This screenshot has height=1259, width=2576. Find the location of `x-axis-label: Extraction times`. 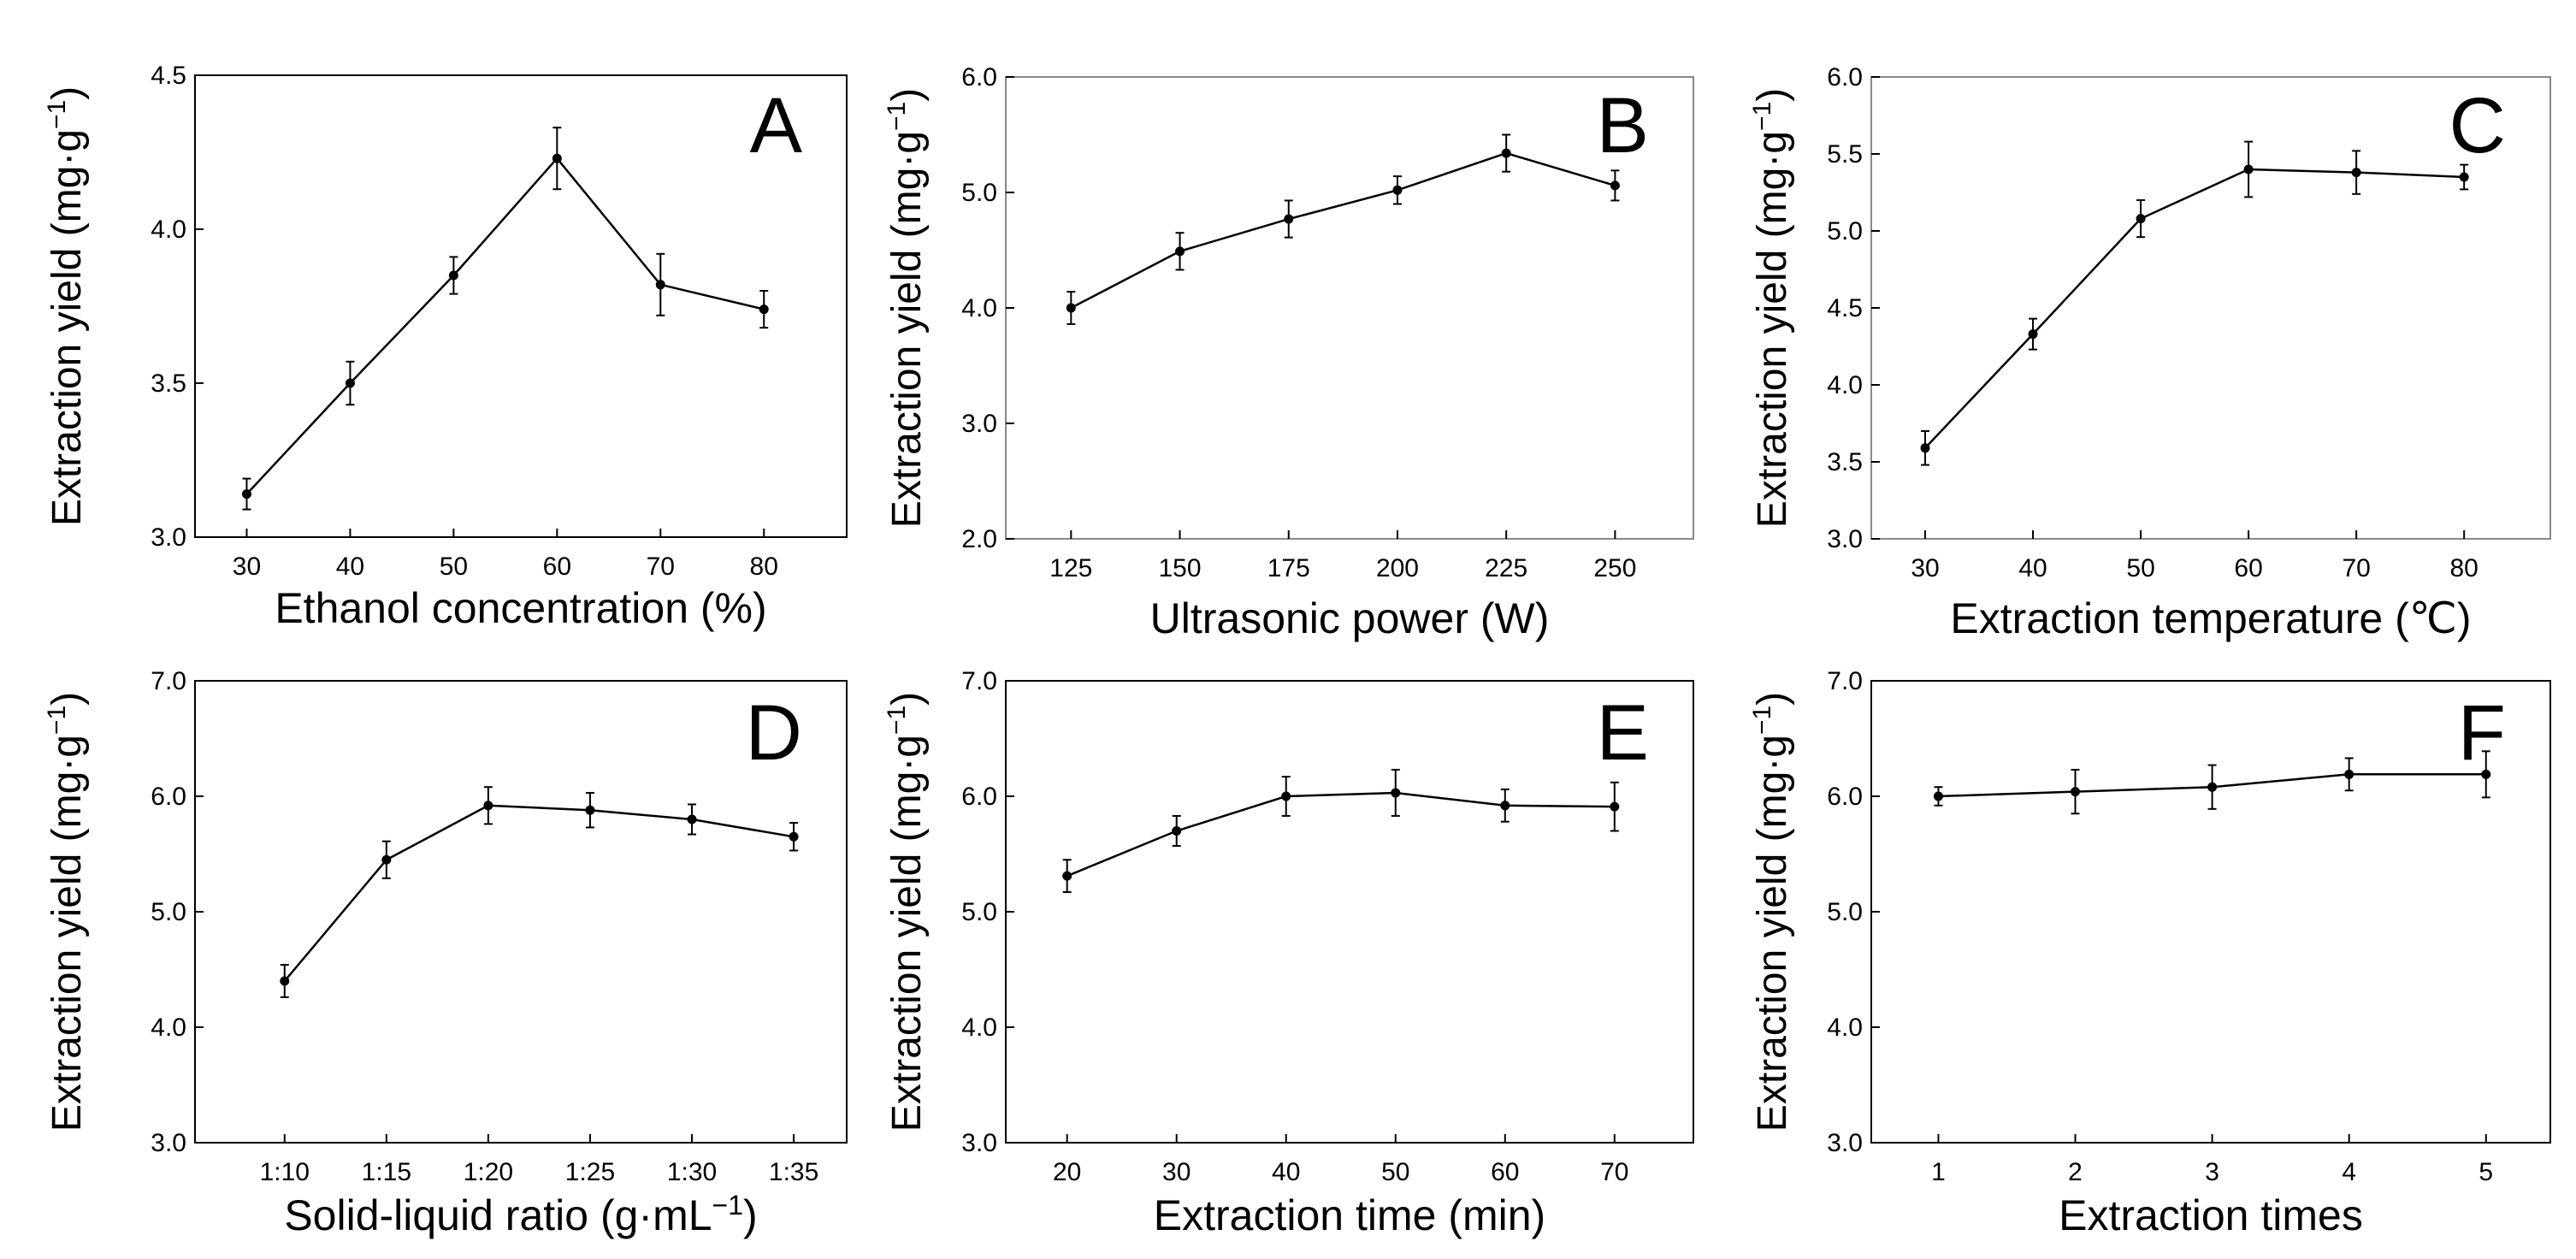

x-axis-label: Extraction times is located at coordinates (2211, 1215).